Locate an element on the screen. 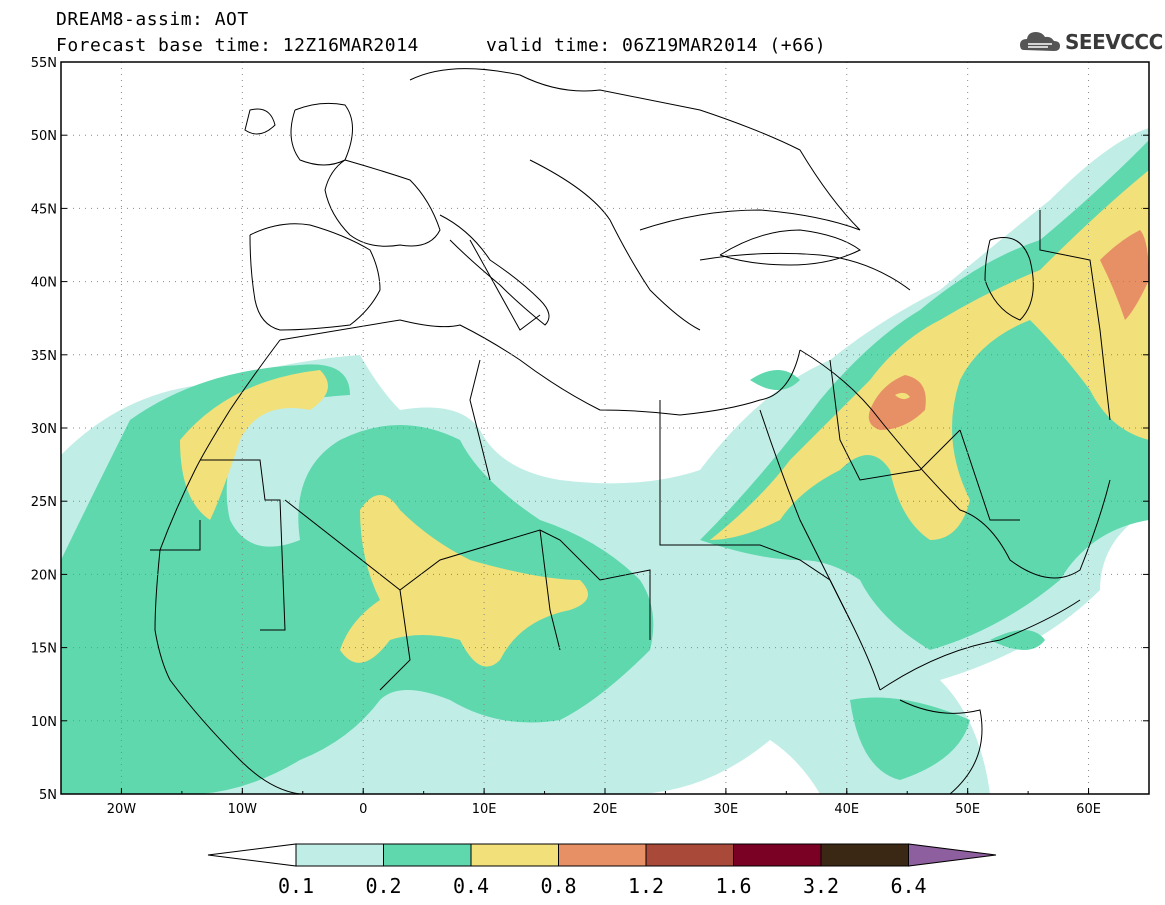 The width and height of the screenshot is (1165, 905). lat-label: 10N is located at coordinates (44, 722).